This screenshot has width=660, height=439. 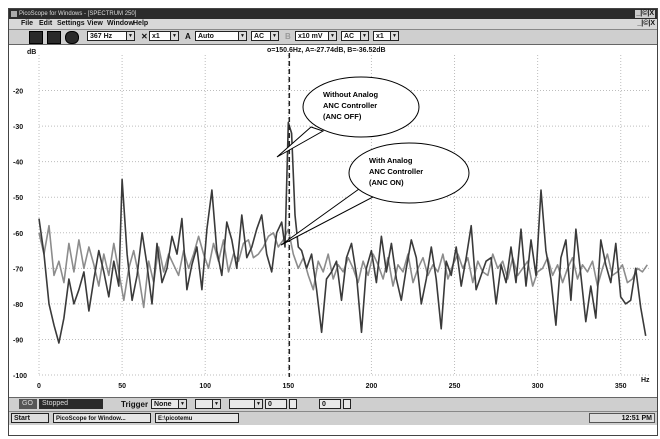 I want to click on x-multiplier-label: ✕, so click(x=144, y=36).